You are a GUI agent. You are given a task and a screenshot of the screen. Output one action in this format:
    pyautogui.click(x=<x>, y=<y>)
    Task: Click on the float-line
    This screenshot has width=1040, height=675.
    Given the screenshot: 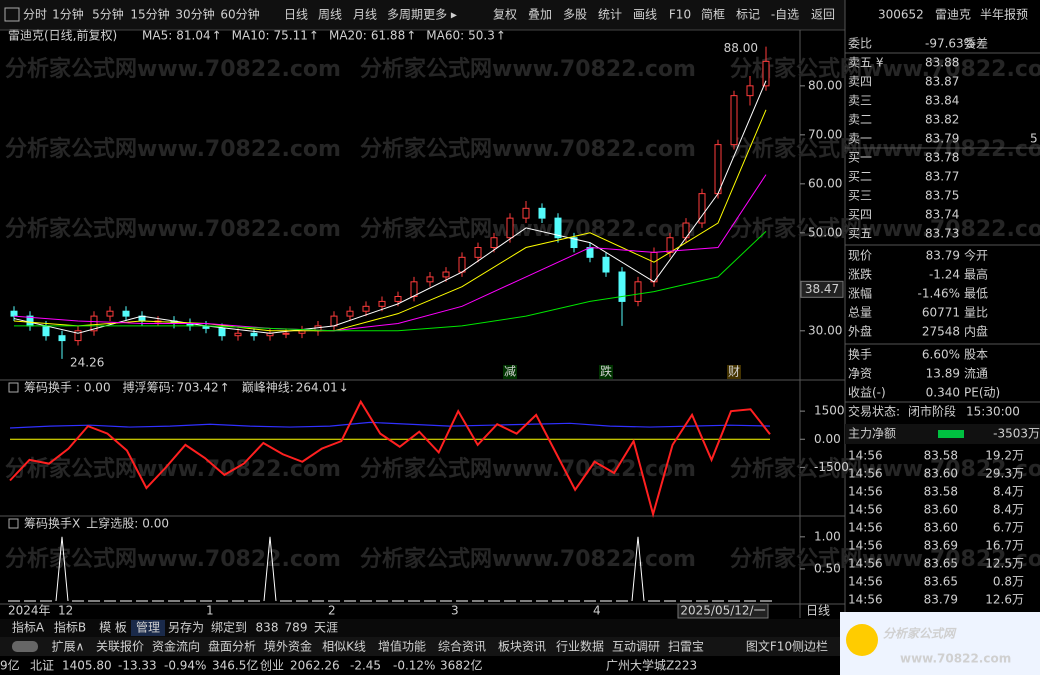 What is the action you would take?
    pyautogui.click(x=390, y=425)
    